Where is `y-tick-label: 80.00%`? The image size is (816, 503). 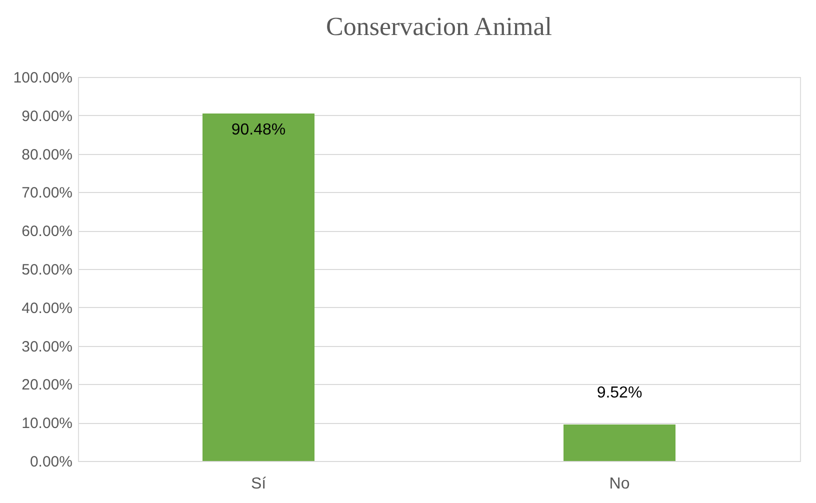 y-tick-label: 80.00% is located at coordinates (47, 155).